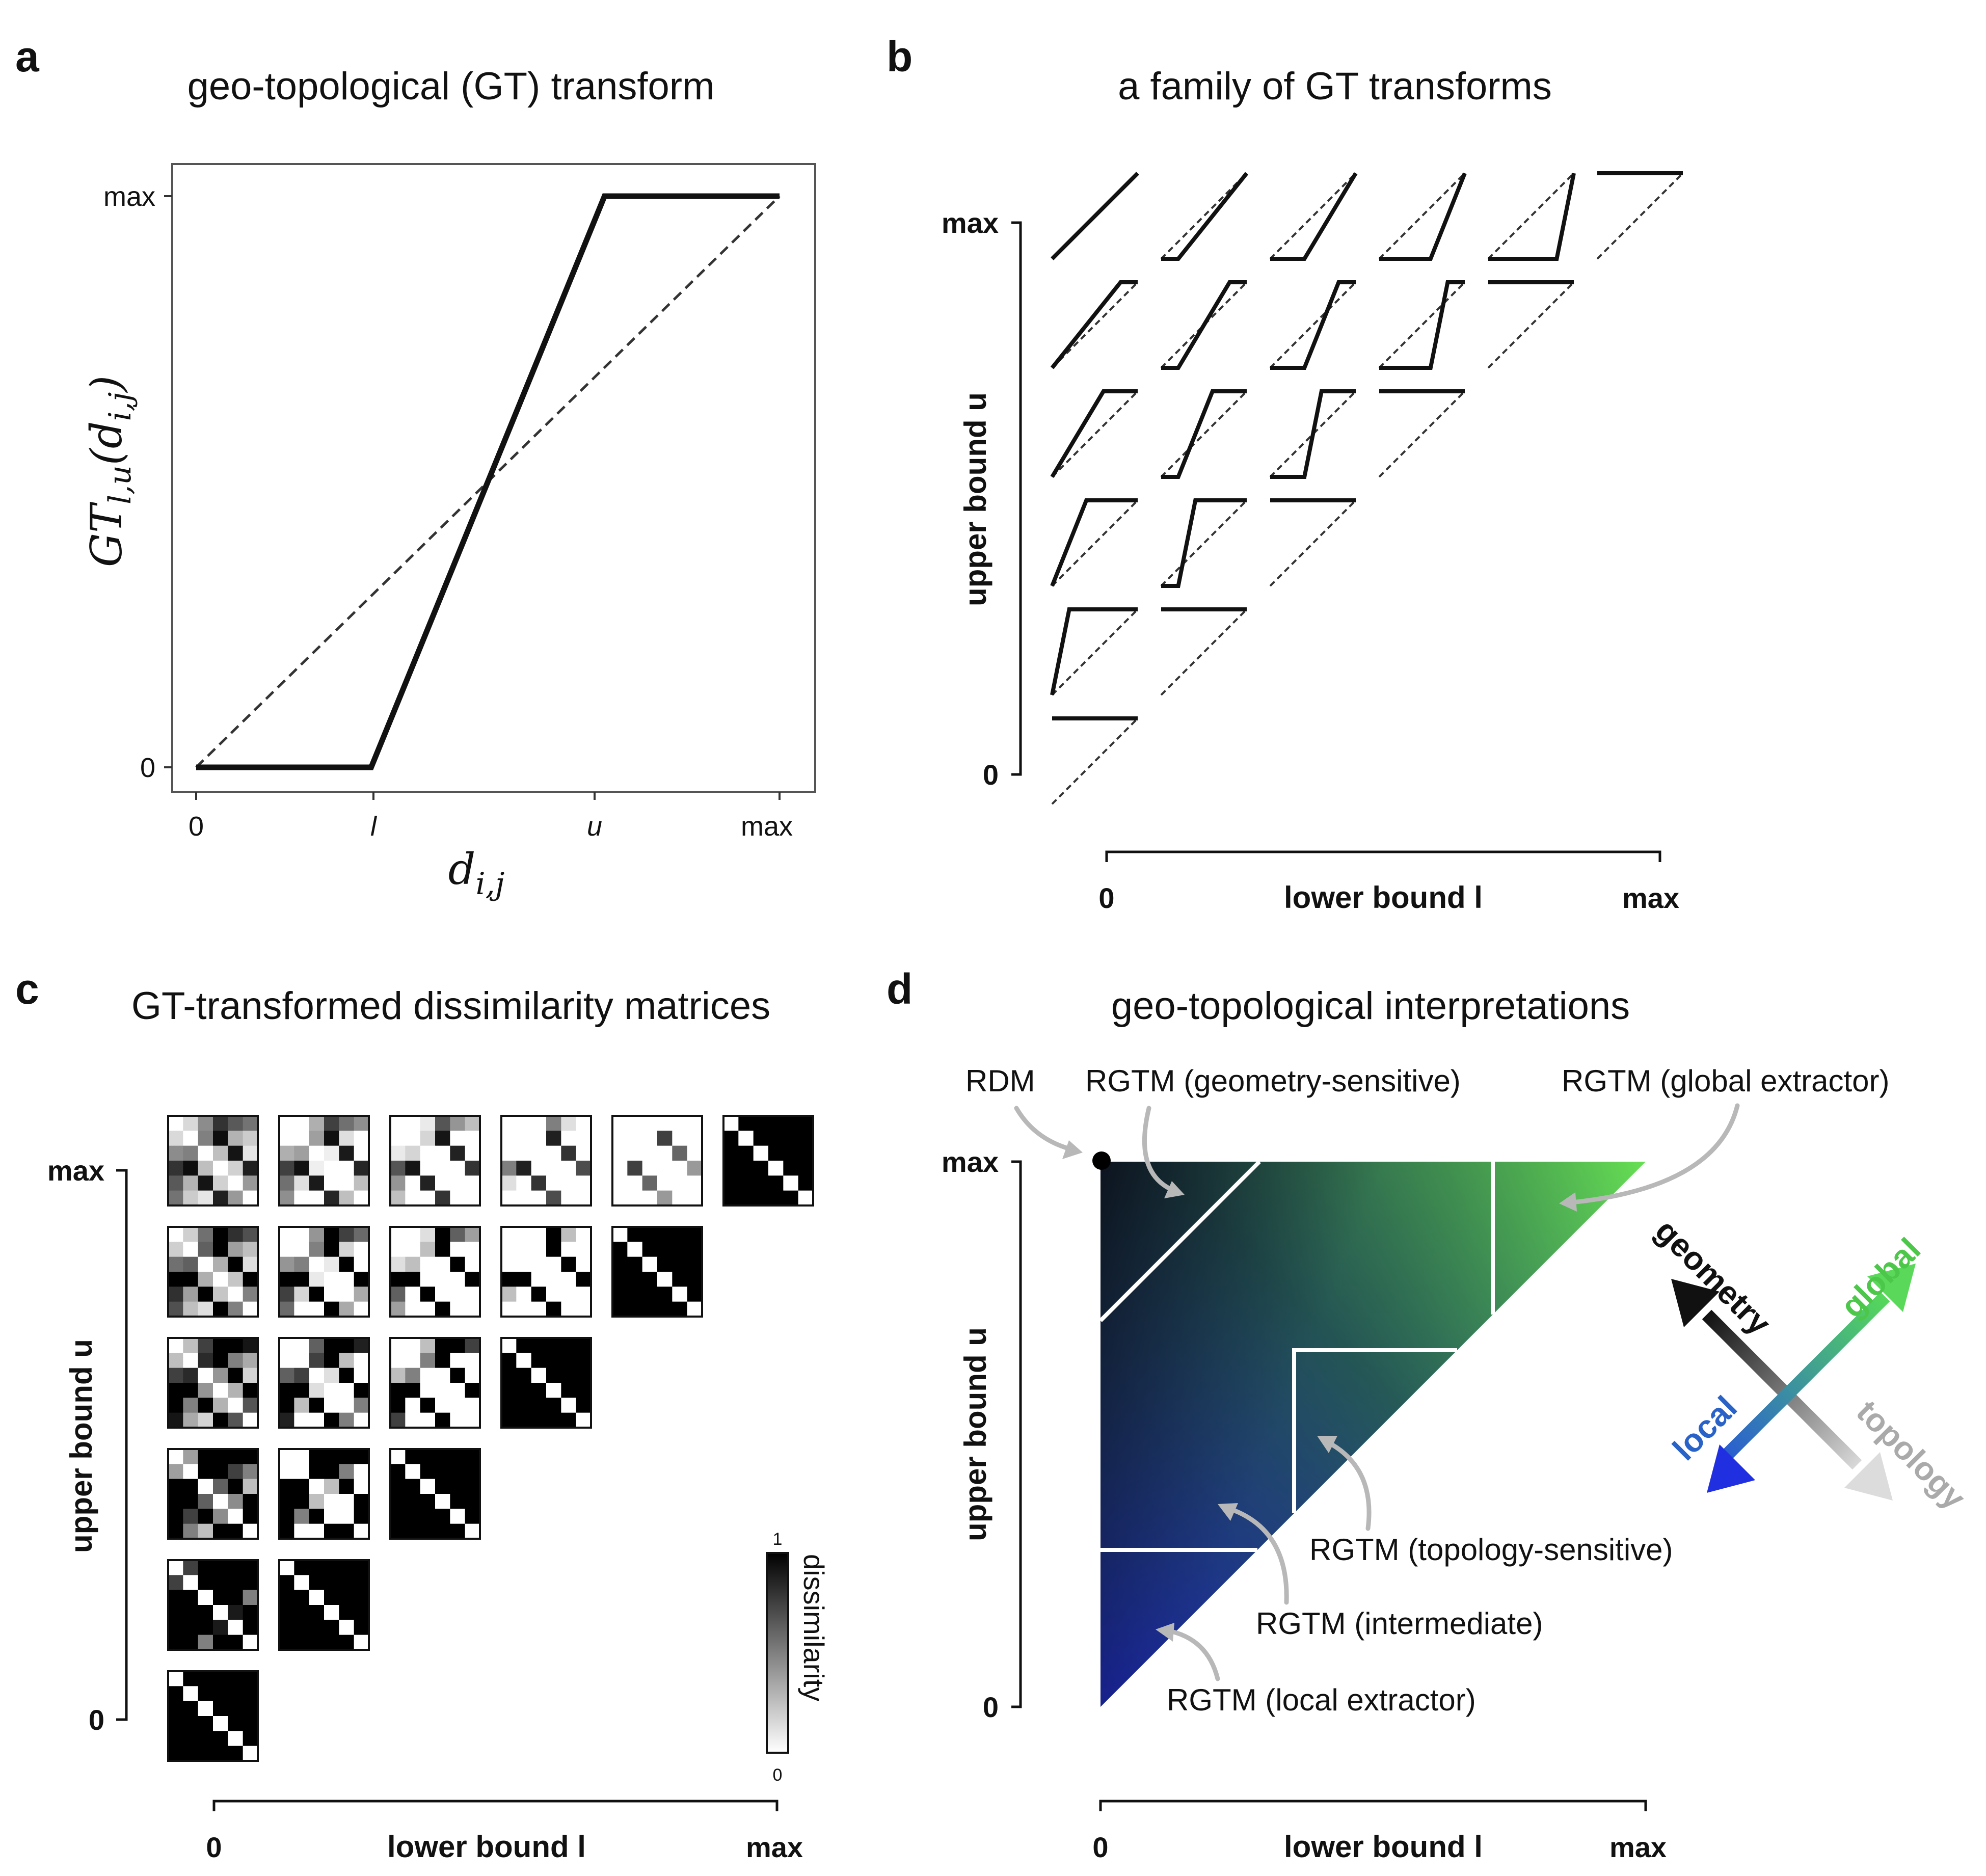  What do you see at coordinates (1383, 856) in the screenshot?
I see `panel-b-x-axis` at bounding box center [1383, 856].